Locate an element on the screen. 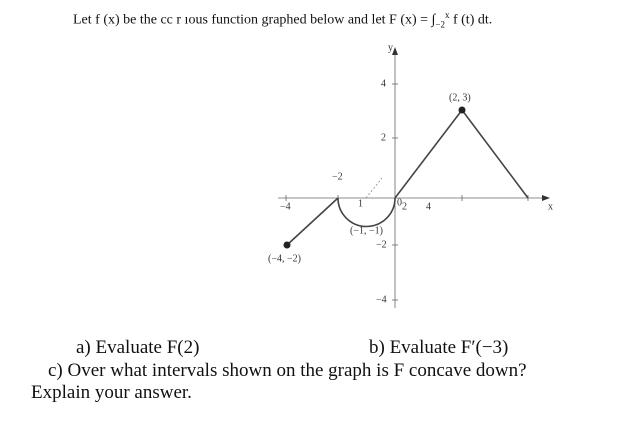 The image size is (642, 429). function-graph is located at coordinates (407, 177).